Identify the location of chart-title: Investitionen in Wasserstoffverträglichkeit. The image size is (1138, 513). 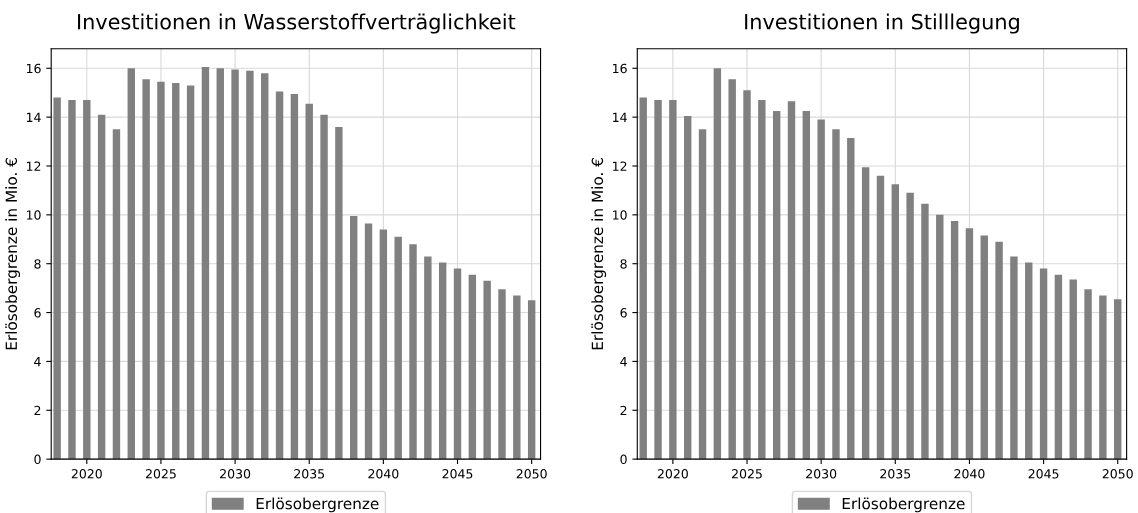
(297, 23).